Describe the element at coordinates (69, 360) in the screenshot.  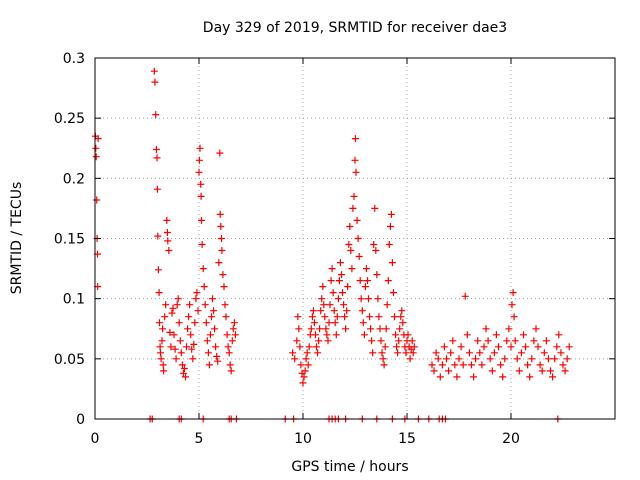
I see `y-tick-label: 0.05` at that location.